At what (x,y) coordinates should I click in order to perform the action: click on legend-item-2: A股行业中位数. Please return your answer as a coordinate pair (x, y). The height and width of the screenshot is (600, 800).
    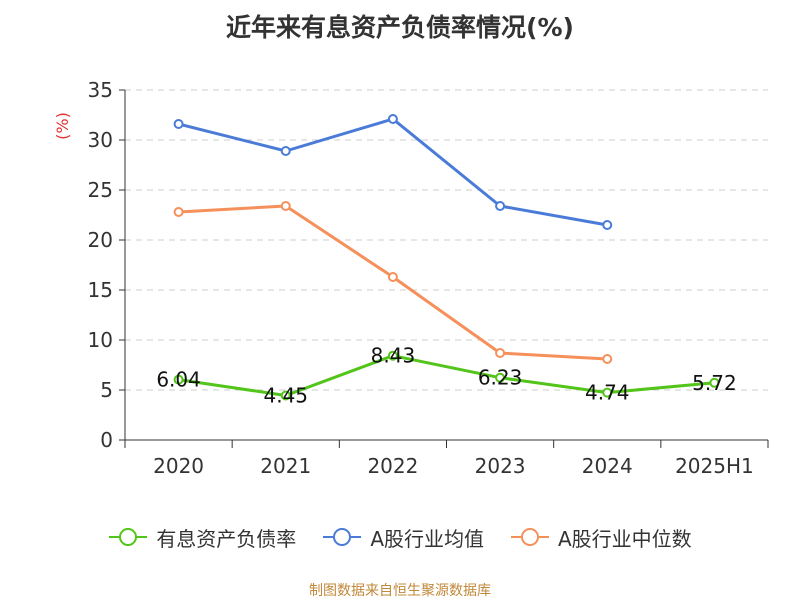
    Looking at the image, I should click on (601, 537).